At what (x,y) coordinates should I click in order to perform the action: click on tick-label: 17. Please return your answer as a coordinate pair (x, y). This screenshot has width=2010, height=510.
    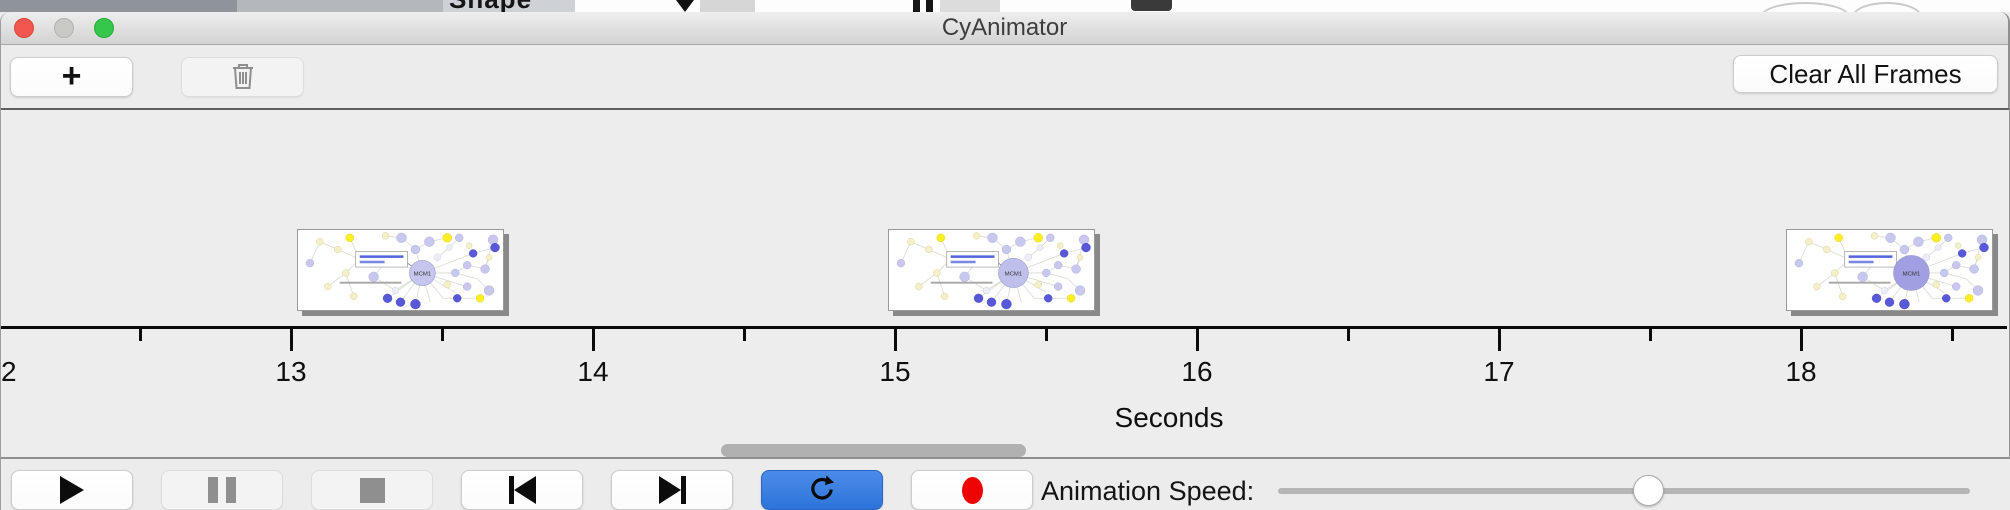
    Looking at the image, I should click on (1499, 371).